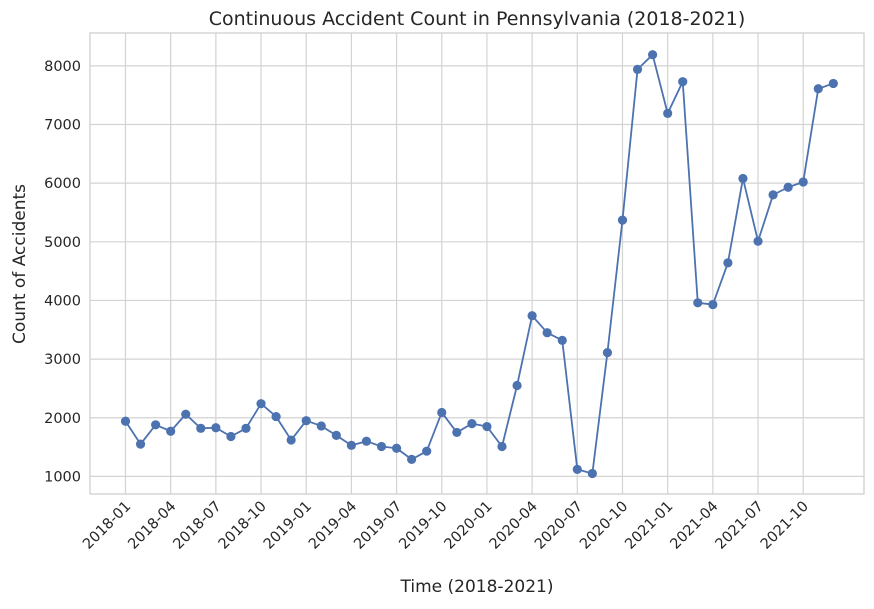 The height and width of the screenshot is (609, 874). Describe the element at coordinates (198, 526) in the screenshot. I see `x-tick-label: 2018-07` at that location.